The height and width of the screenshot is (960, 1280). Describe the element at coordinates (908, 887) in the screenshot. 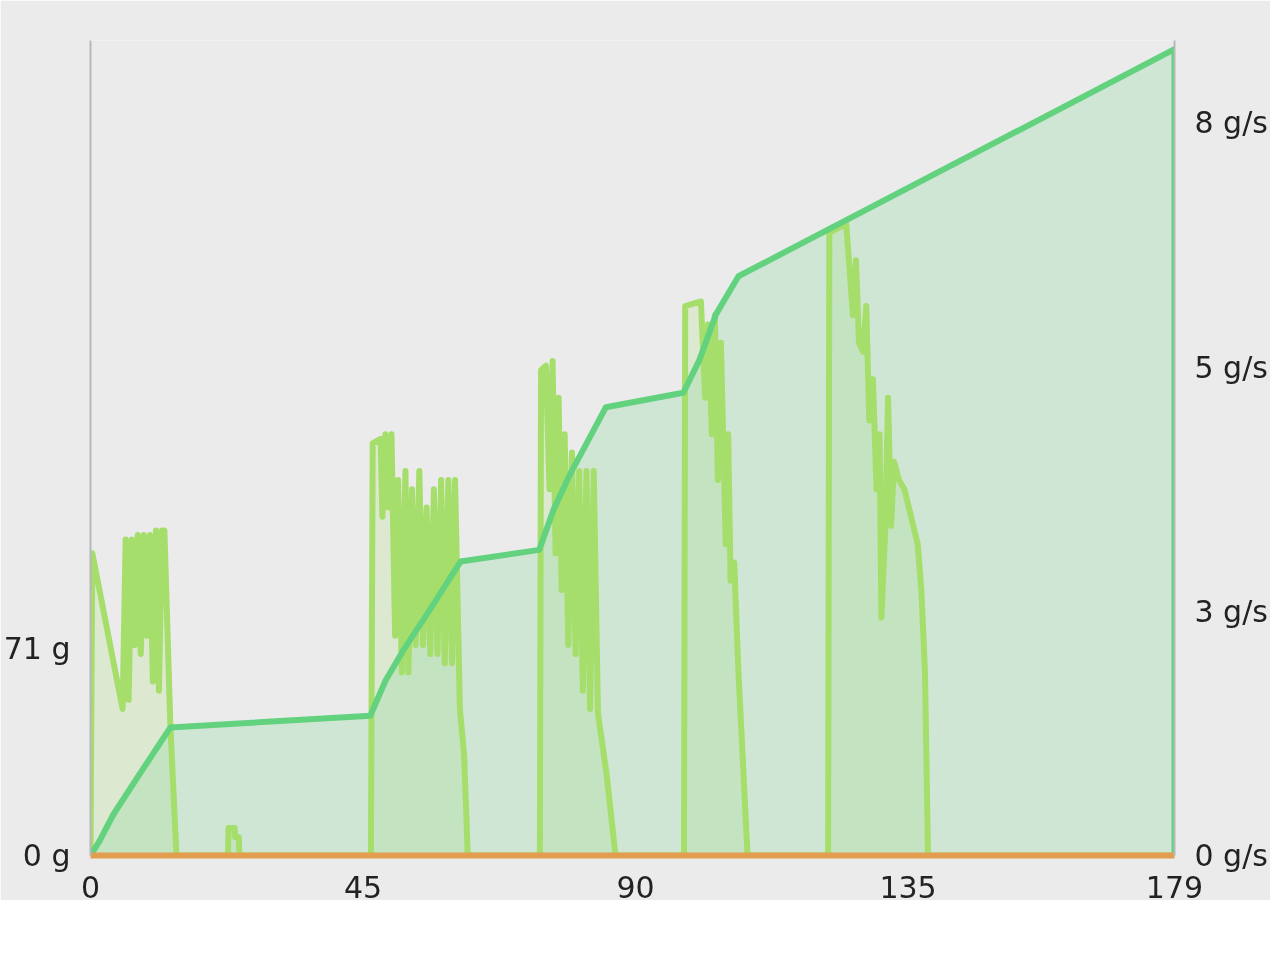

I see `x-tick-label: 135` at that location.